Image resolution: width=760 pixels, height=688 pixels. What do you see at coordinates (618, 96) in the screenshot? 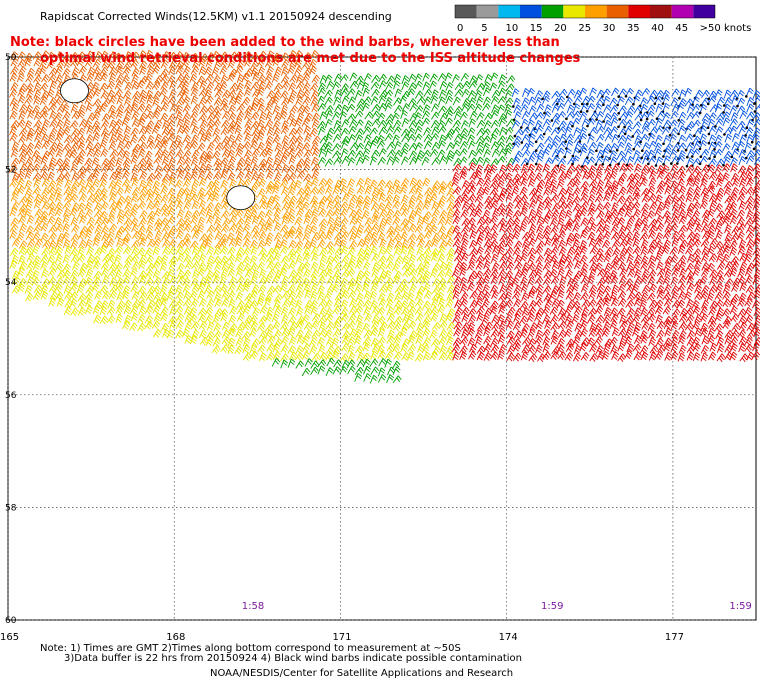
I see `contamination-dot` at bounding box center [618, 96].